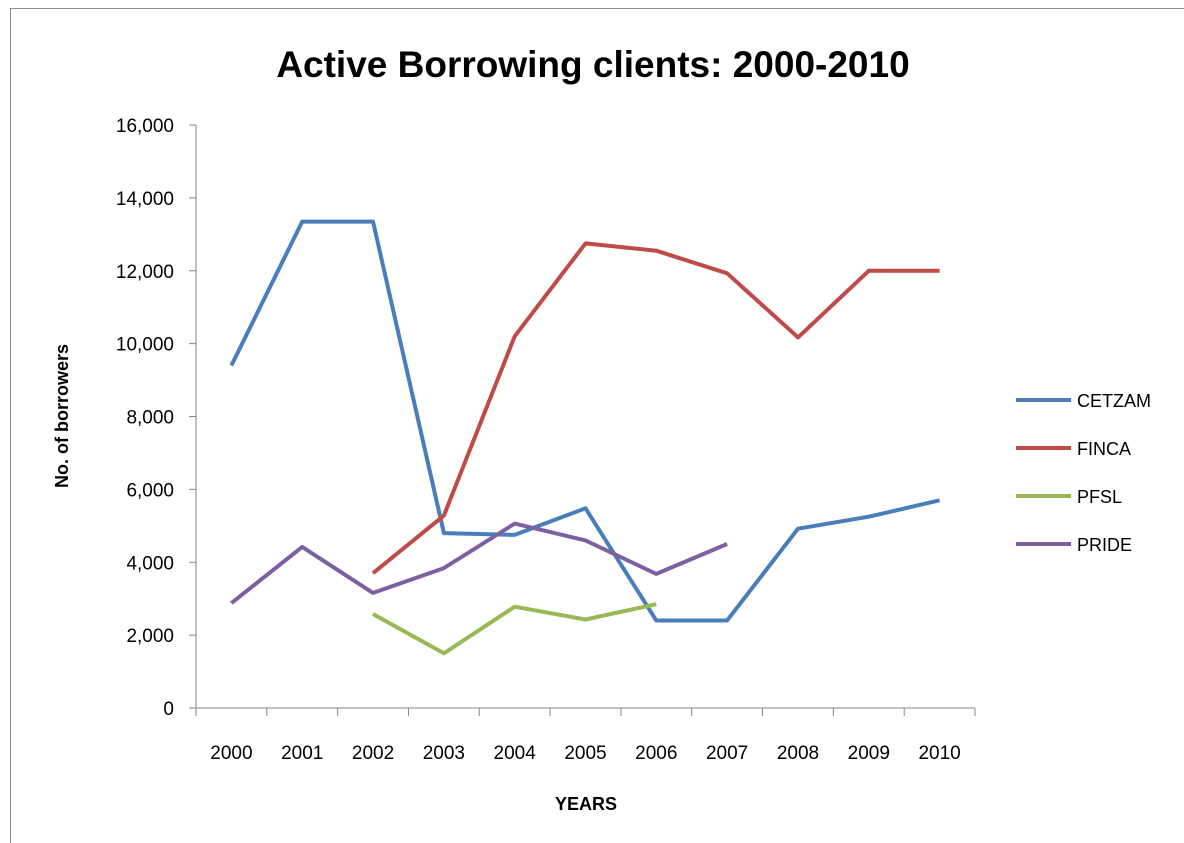  Describe the element at coordinates (231, 753) in the screenshot. I see `x-tick-label: 2000` at that location.